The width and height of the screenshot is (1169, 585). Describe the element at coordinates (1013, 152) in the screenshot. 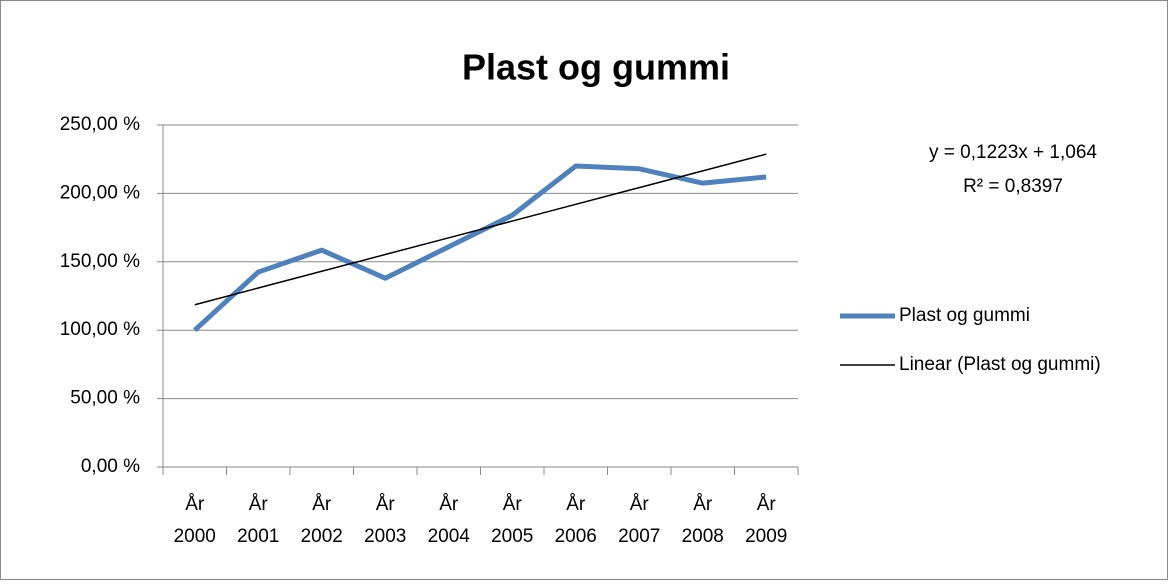

I see `annotation: y = 0,1223x + 1,064` at that location.